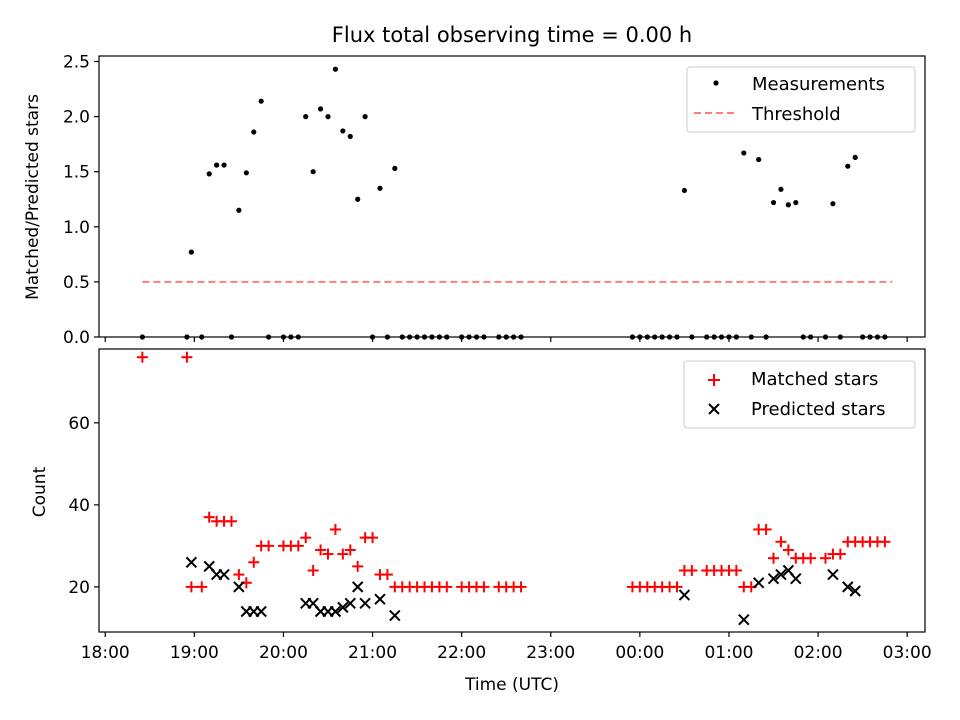 The height and width of the screenshot is (720, 960). What do you see at coordinates (907, 653) in the screenshot?
I see `x-tick-label: 03:00` at bounding box center [907, 653].